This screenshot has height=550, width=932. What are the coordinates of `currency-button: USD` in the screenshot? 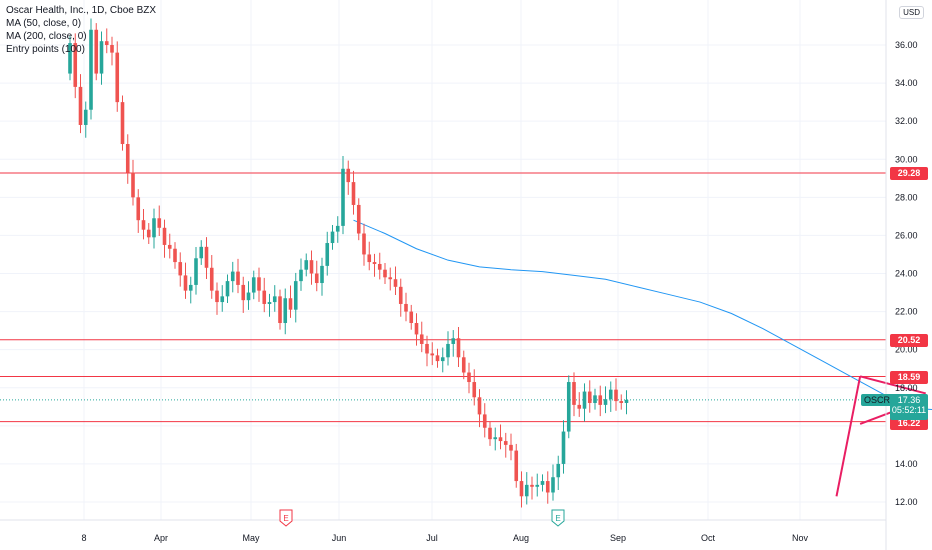 It's located at (911, 12).